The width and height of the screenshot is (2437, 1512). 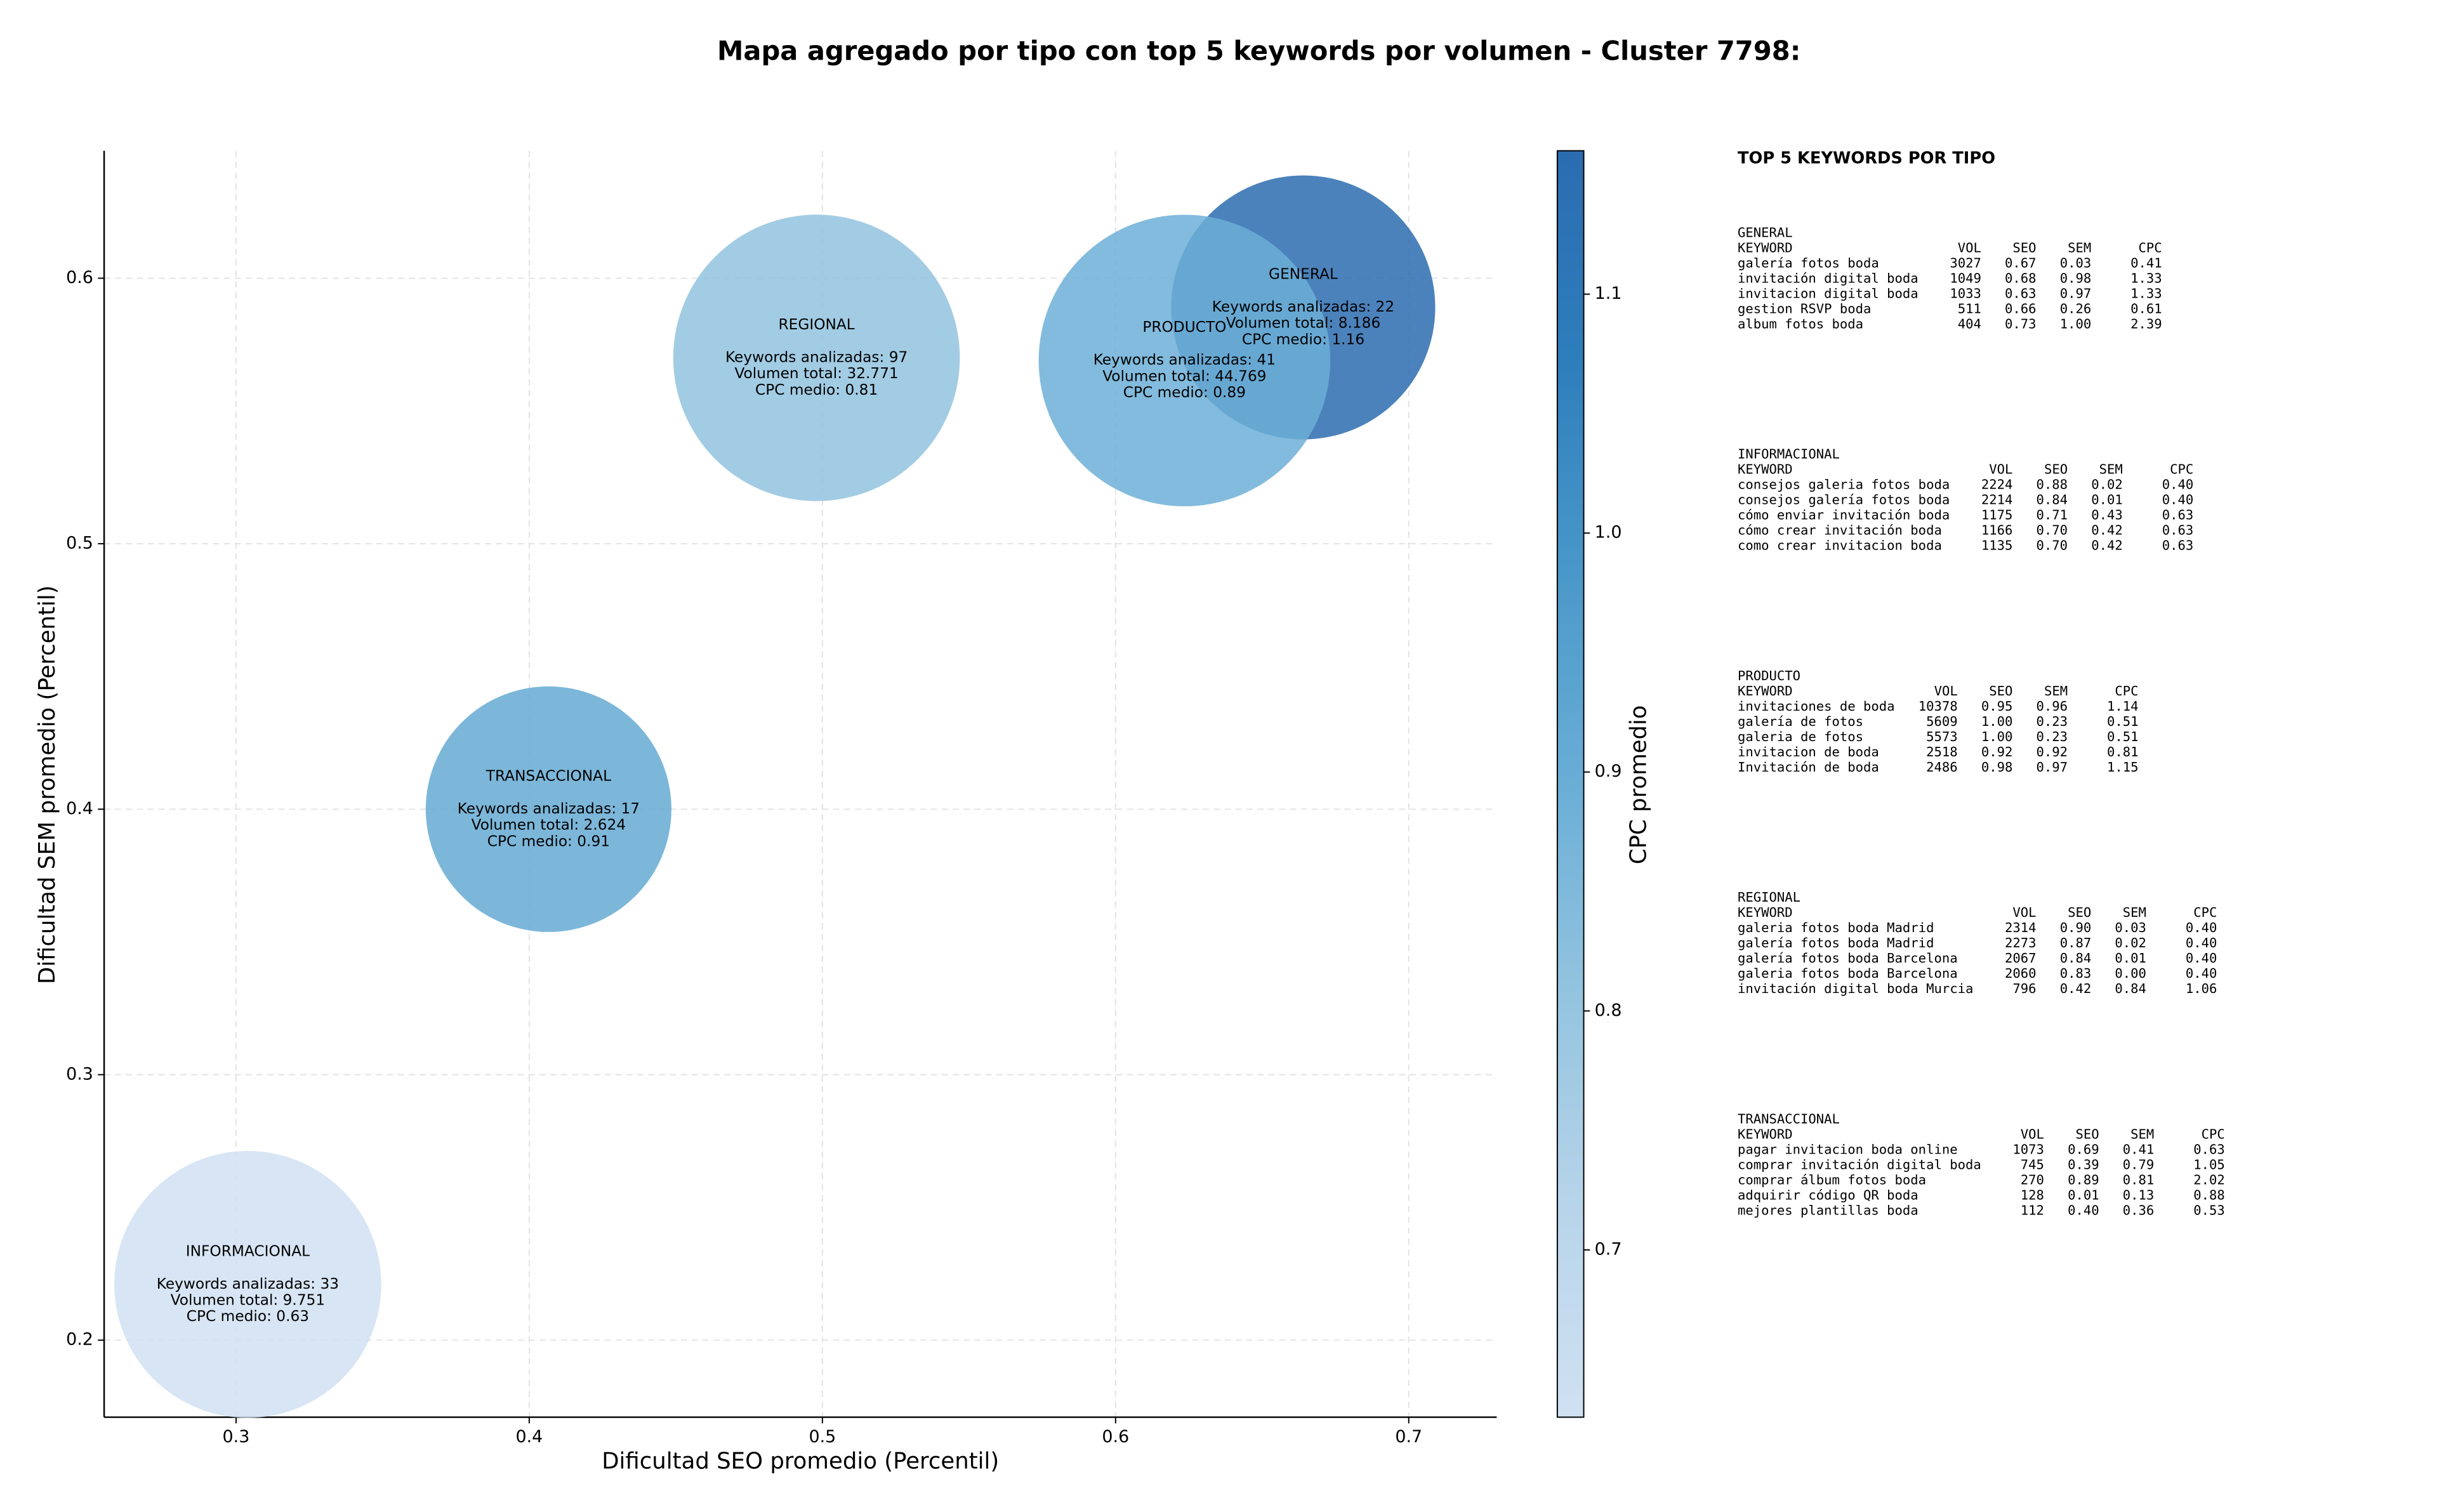 What do you see at coordinates (816, 325) in the screenshot?
I see `bubble-name: REGIONAL` at bounding box center [816, 325].